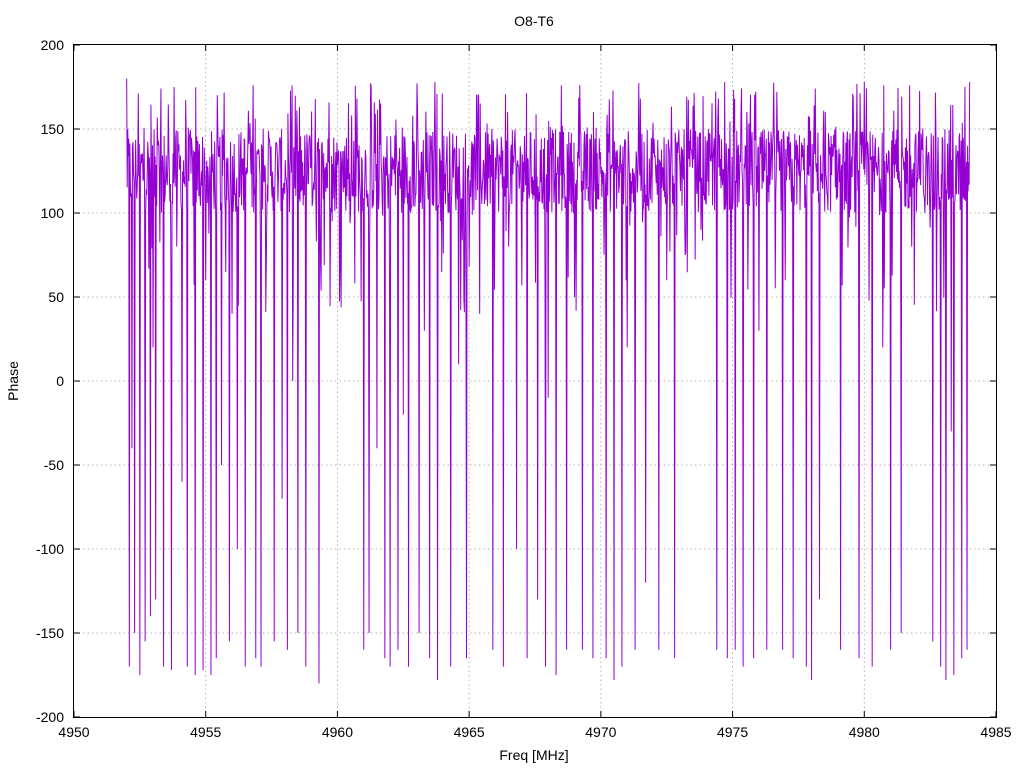  Describe the element at coordinates (73, 732) in the screenshot. I see `x-tick-label: 4950` at that location.